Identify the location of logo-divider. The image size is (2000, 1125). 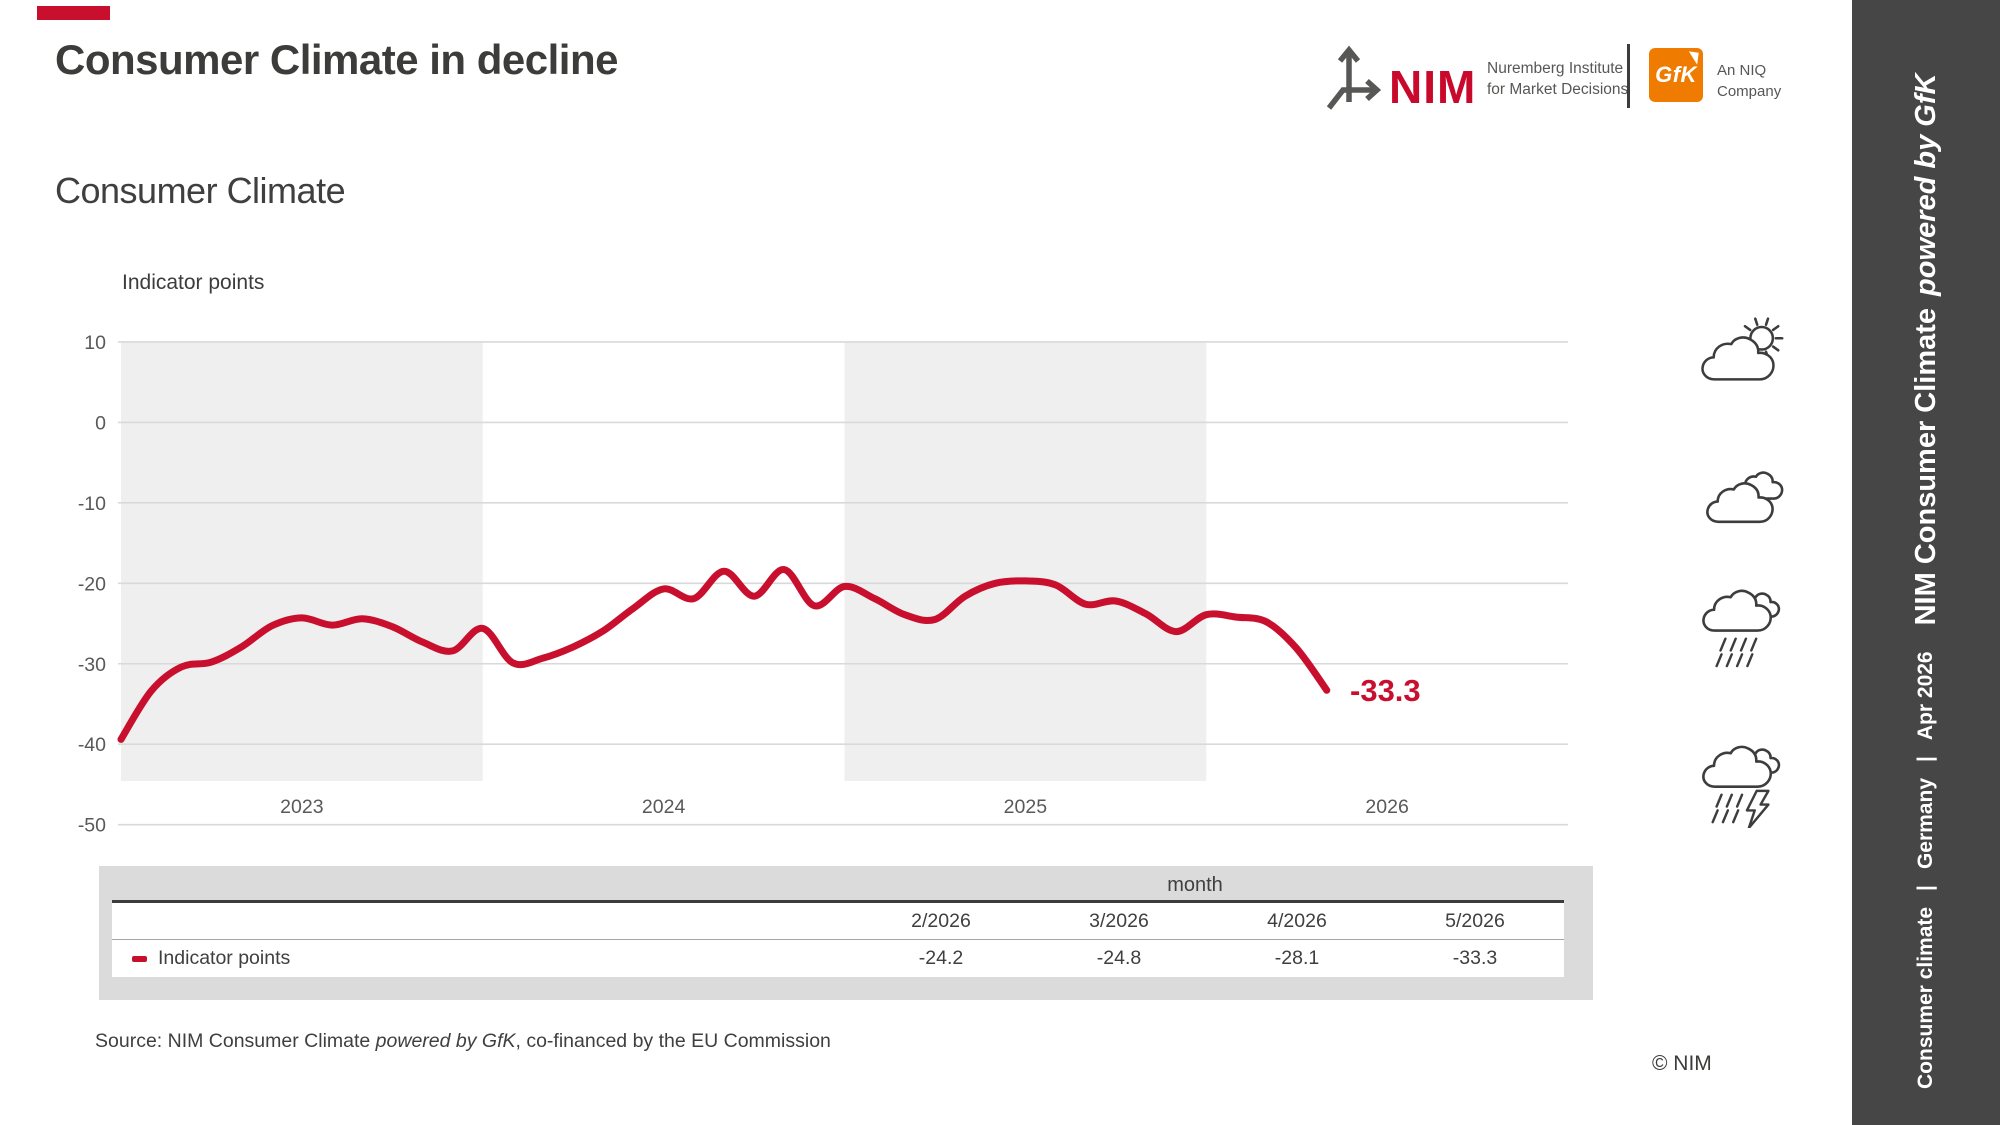
(1628, 76).